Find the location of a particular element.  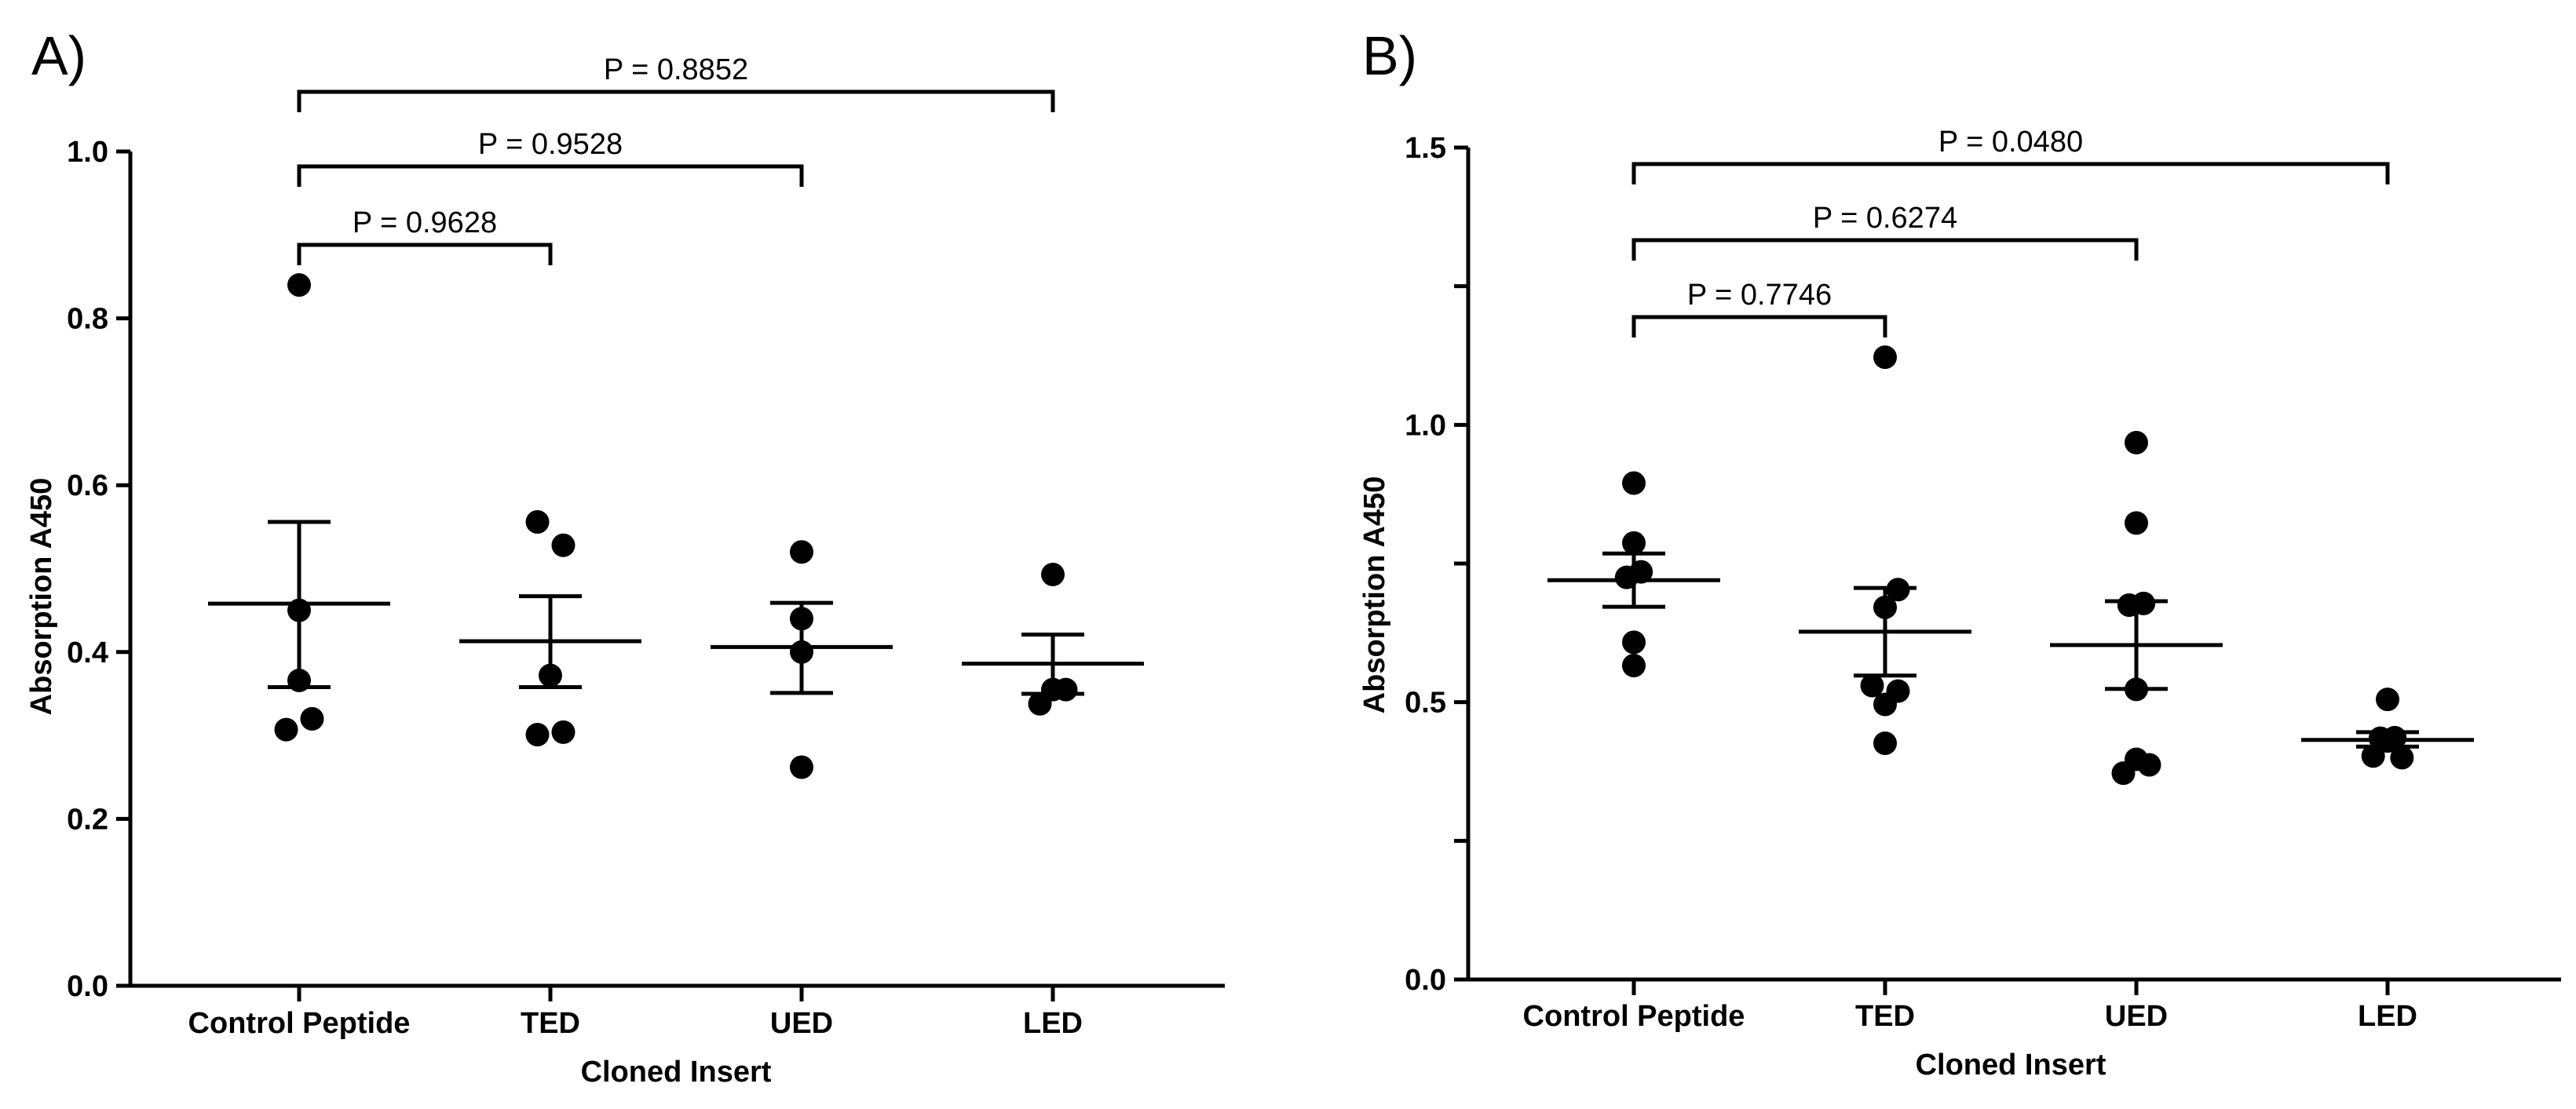

y-tick-label: 0.5 is located at coordinates (1425, 703).